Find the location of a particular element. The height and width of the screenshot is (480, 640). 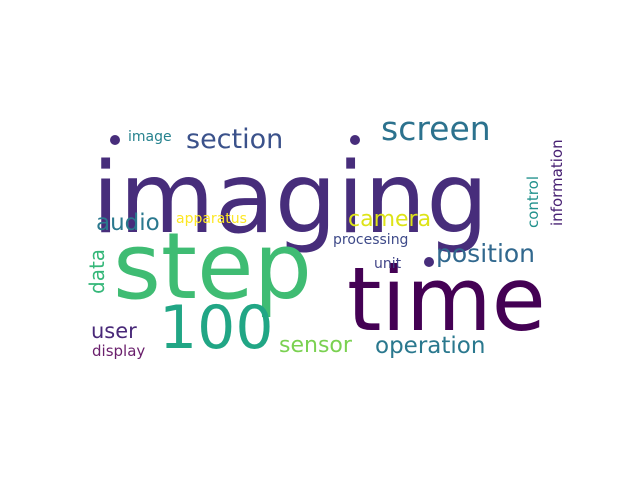

word-audio: audio is located at coordinates (128, 223).